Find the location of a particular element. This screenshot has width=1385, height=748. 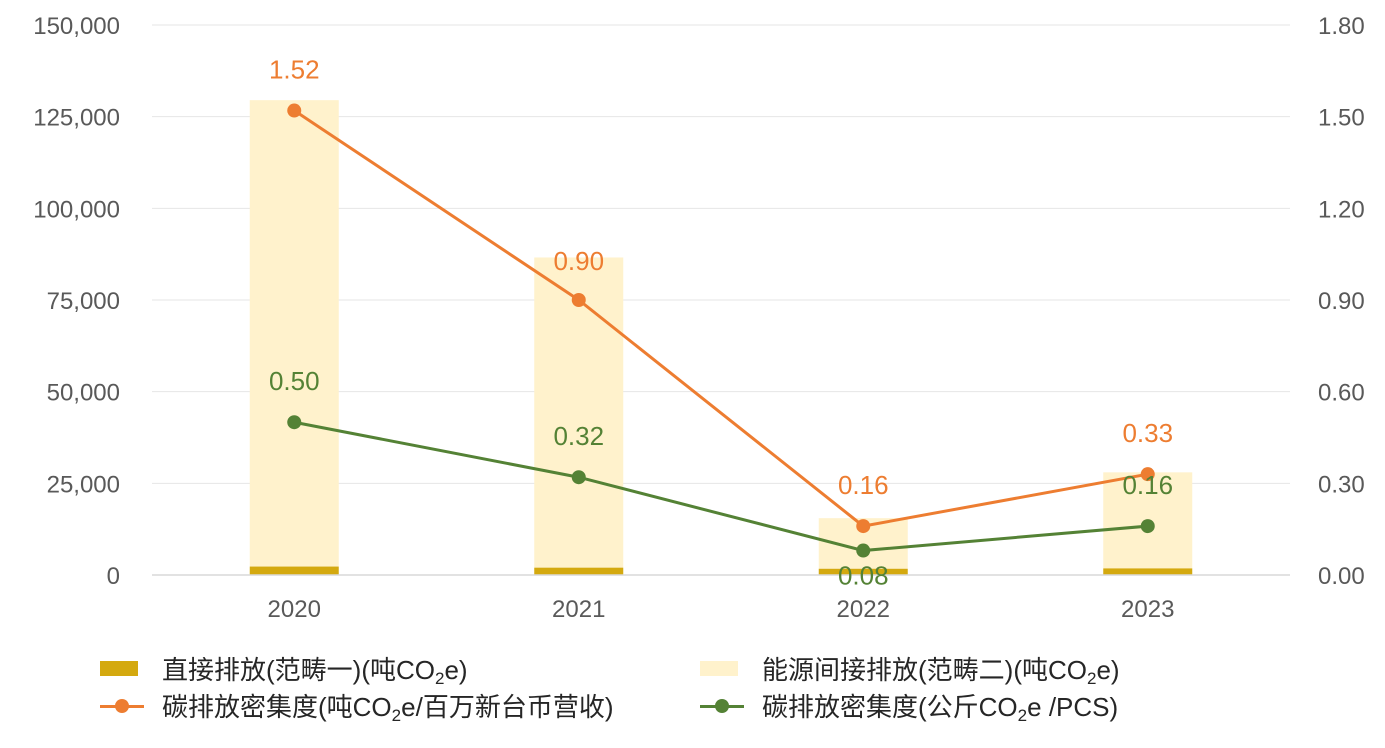

x-tick-label: 2021 is located at coordinates (578, 609).